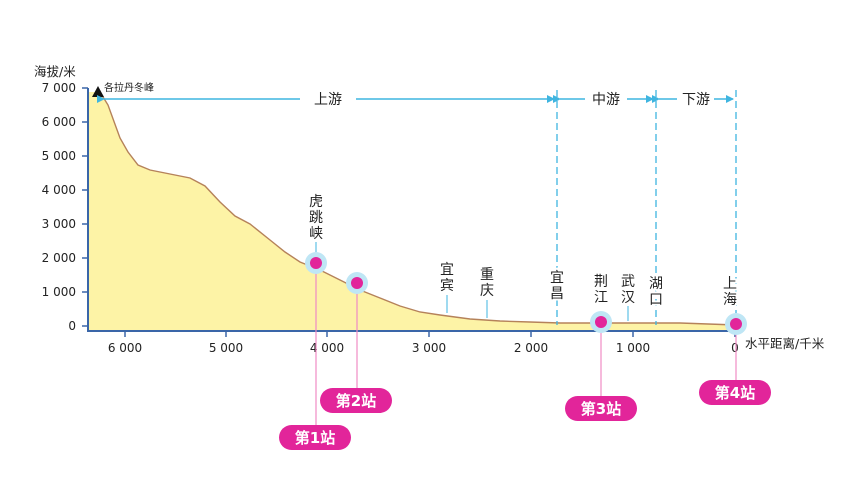 The height and width of the screenshot is (488, 860). I want to click on place-jingjiang: 荆 江, so click(601, 290).